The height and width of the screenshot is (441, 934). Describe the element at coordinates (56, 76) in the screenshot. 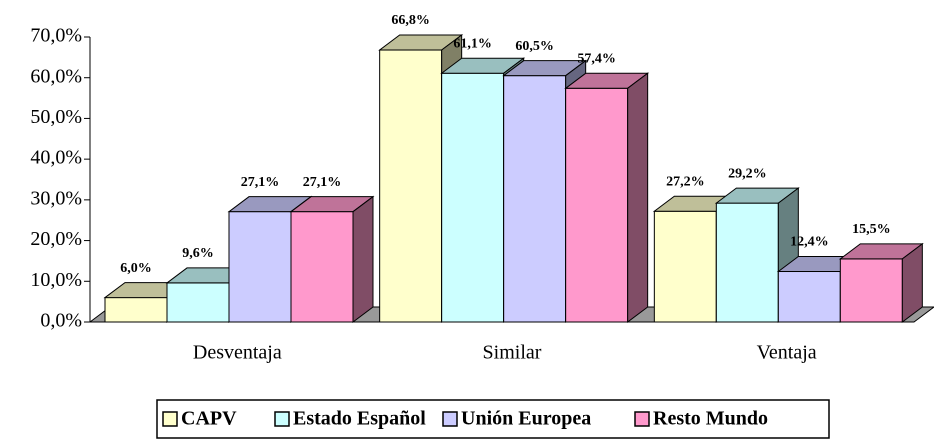

I see `y-tick-label: 60,0%` at that location.